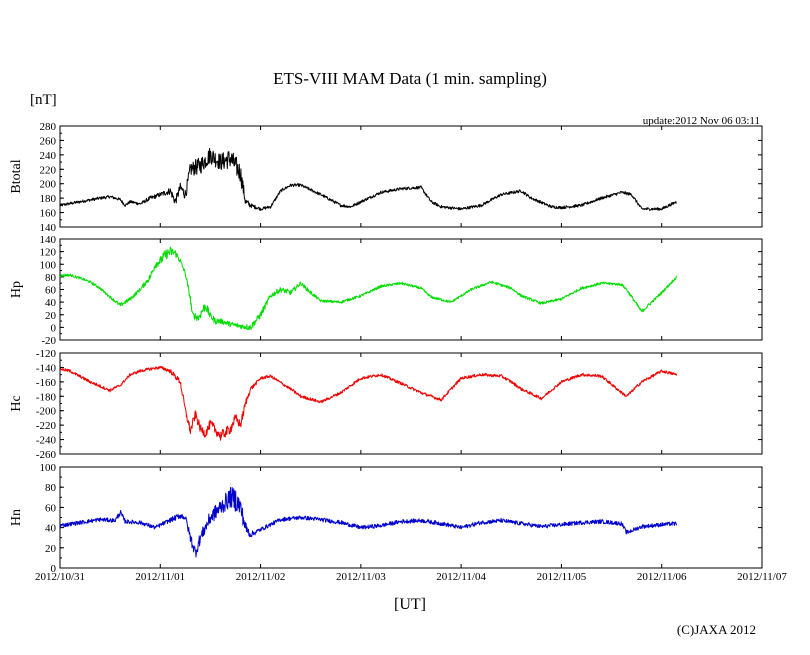 The height and width of the screenshot is (655, 810). What do you see at coordinates (46, 383) in the screenshot?
I see `y-tick-label: -160` at bounding box center [46, 383].